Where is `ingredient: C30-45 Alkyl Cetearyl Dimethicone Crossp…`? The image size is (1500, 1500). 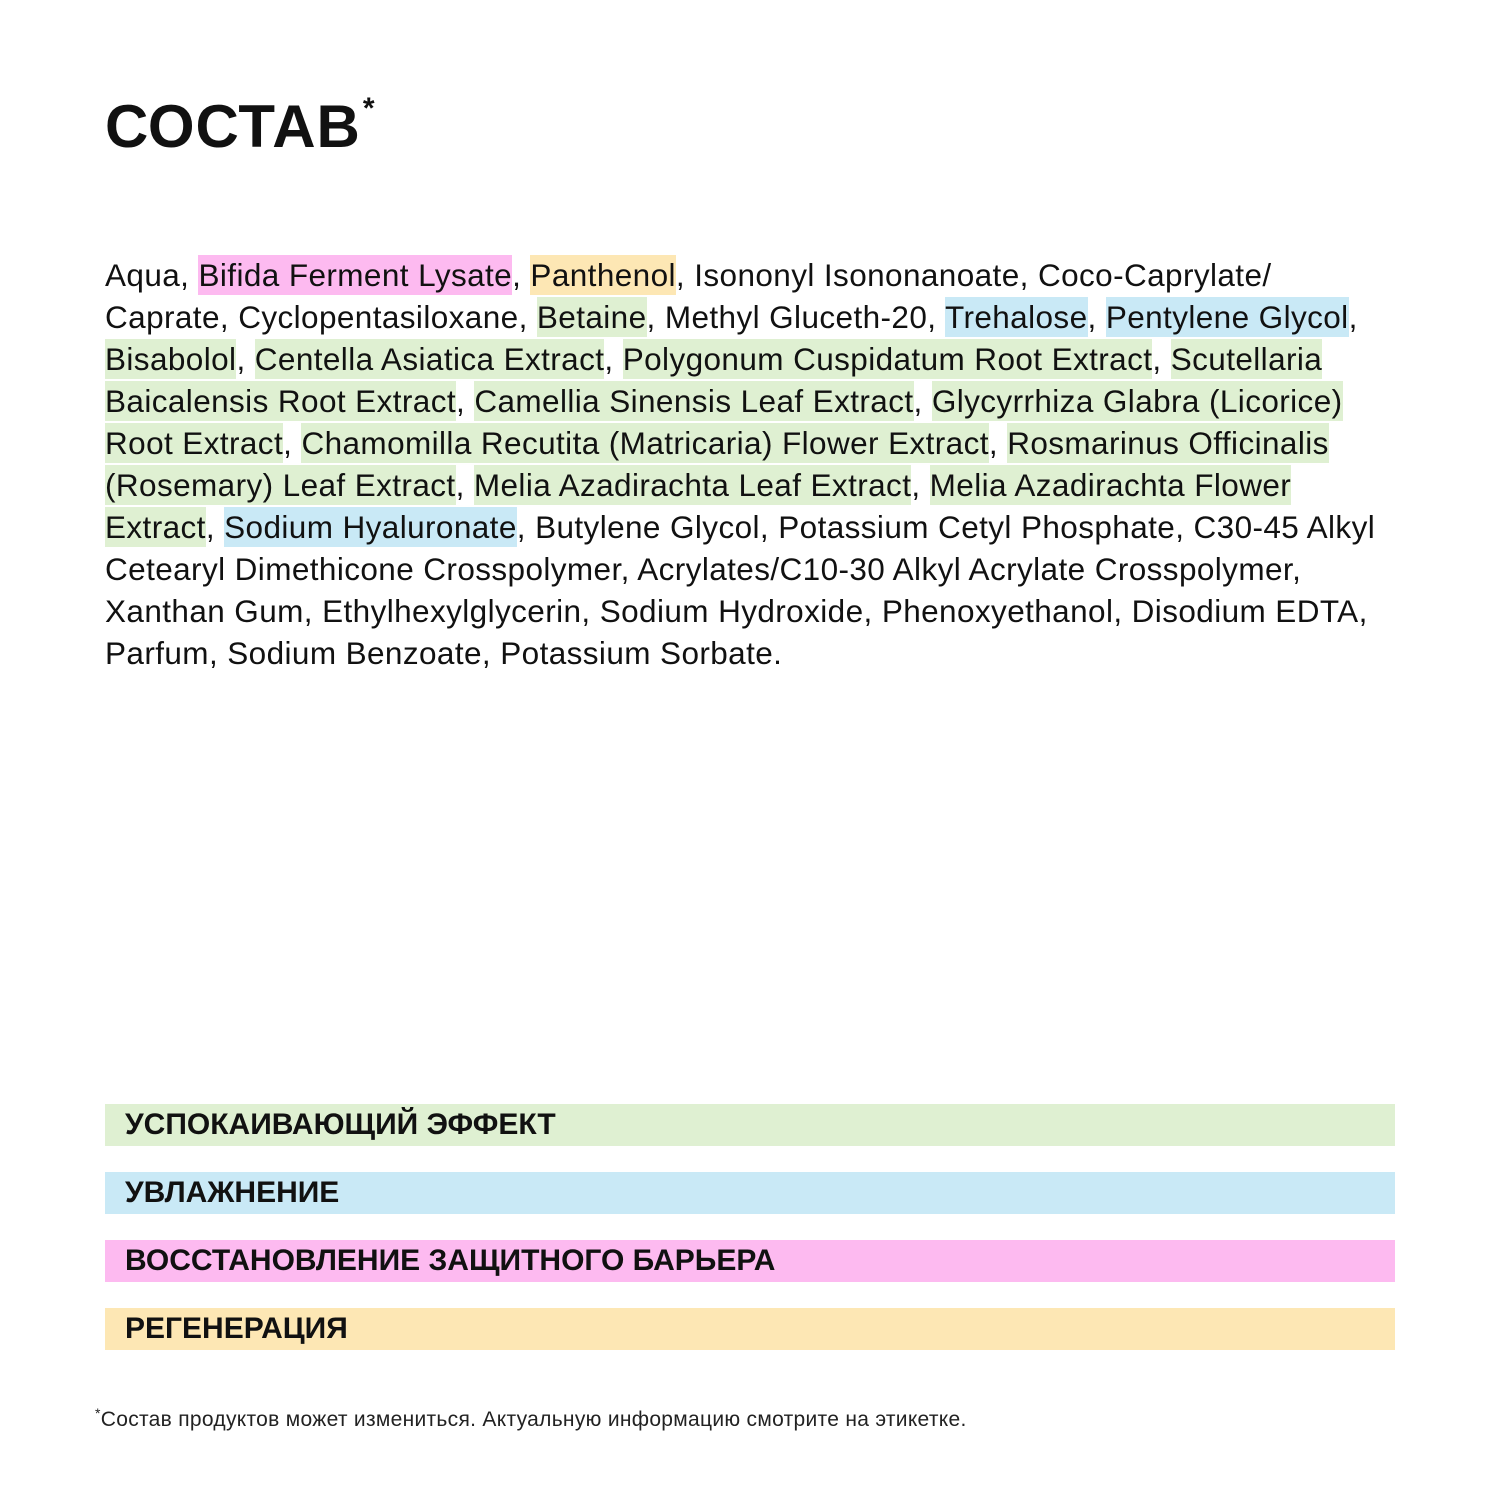
ingredient: C30-45 Alkyl Cetearyl Dimethicone Crossp… is located at coordinates (740, 548).